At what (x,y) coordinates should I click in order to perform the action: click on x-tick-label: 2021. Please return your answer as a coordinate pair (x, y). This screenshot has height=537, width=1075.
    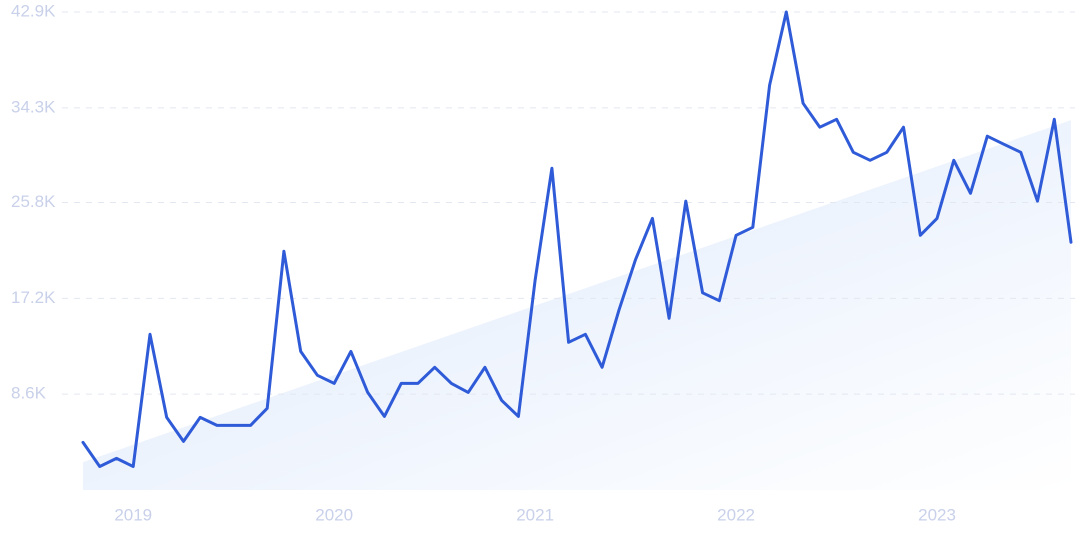
    Looking at the image, I should click on (535, 514).